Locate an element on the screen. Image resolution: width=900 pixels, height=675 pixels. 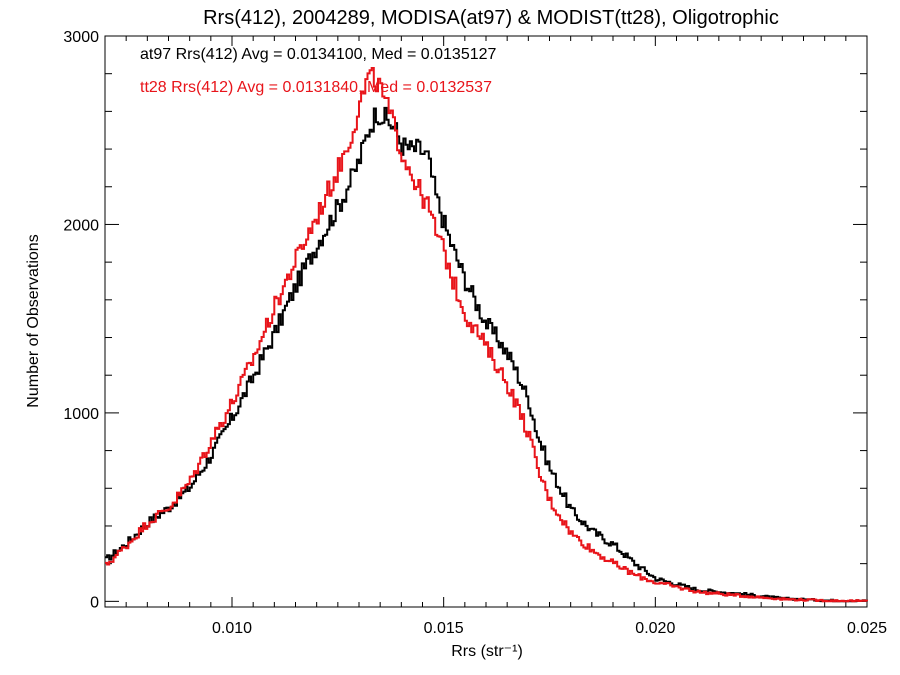
y-tick-label: 1000 is located at coordinates (81, 414).